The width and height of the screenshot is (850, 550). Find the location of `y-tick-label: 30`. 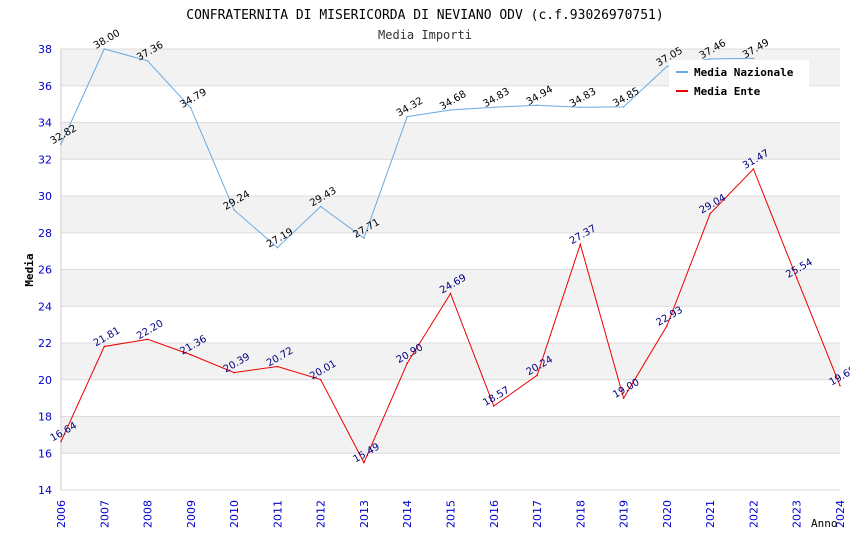

y-tick-label: 30 is located at coordinates (45, 196).